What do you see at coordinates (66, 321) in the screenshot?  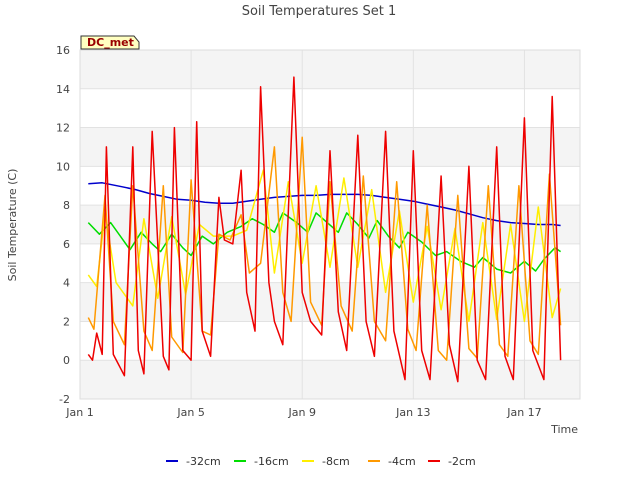 I see `y-tick-label: 2` at bounding box center [66, 321].